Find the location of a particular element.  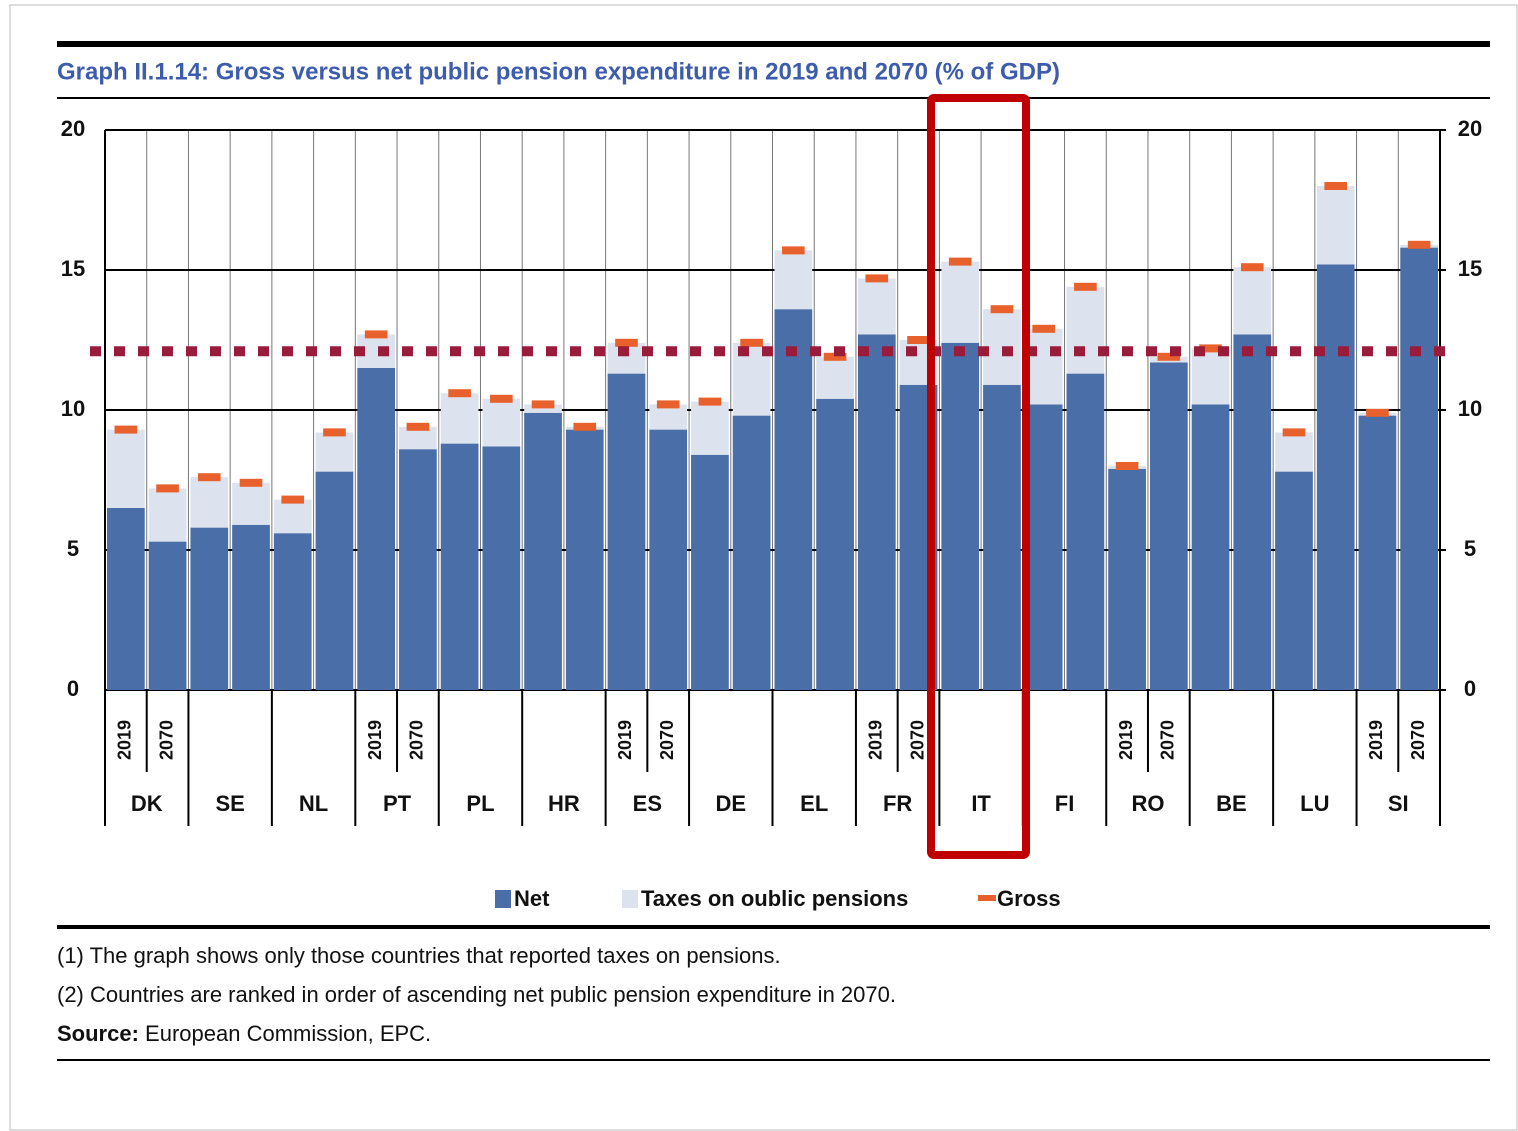

group-label: BE is located at coordinates (1231, 803).